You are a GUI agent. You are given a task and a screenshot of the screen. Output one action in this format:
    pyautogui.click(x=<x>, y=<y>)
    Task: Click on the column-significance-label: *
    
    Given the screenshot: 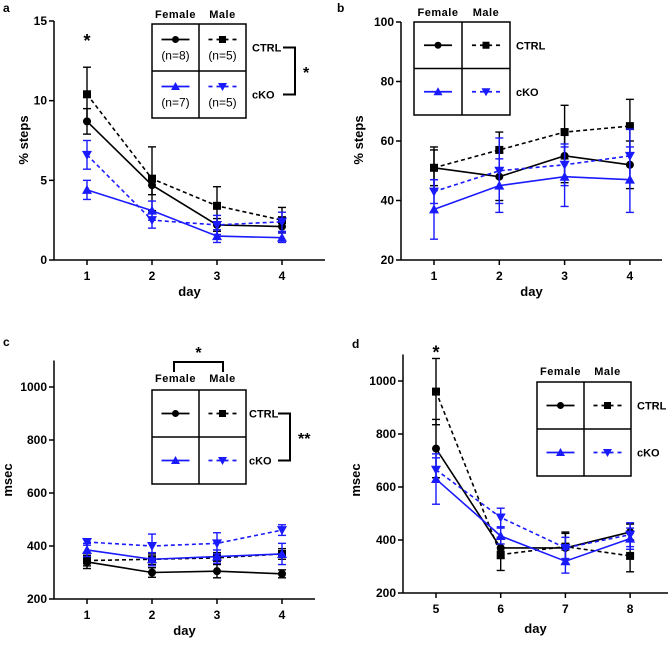 What is the action you would take?
    pyautogui.click(x=198, y=353)
    